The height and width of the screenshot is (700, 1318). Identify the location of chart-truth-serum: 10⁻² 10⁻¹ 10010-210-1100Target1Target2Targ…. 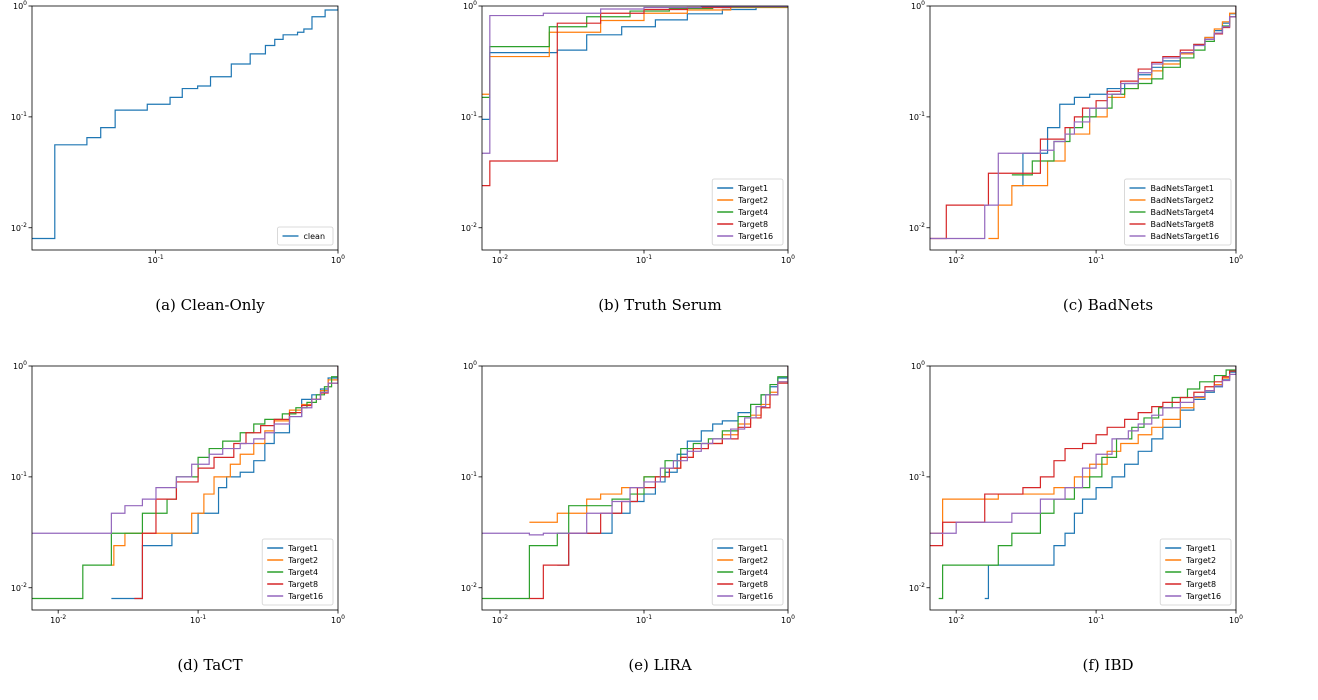
(628, 132).